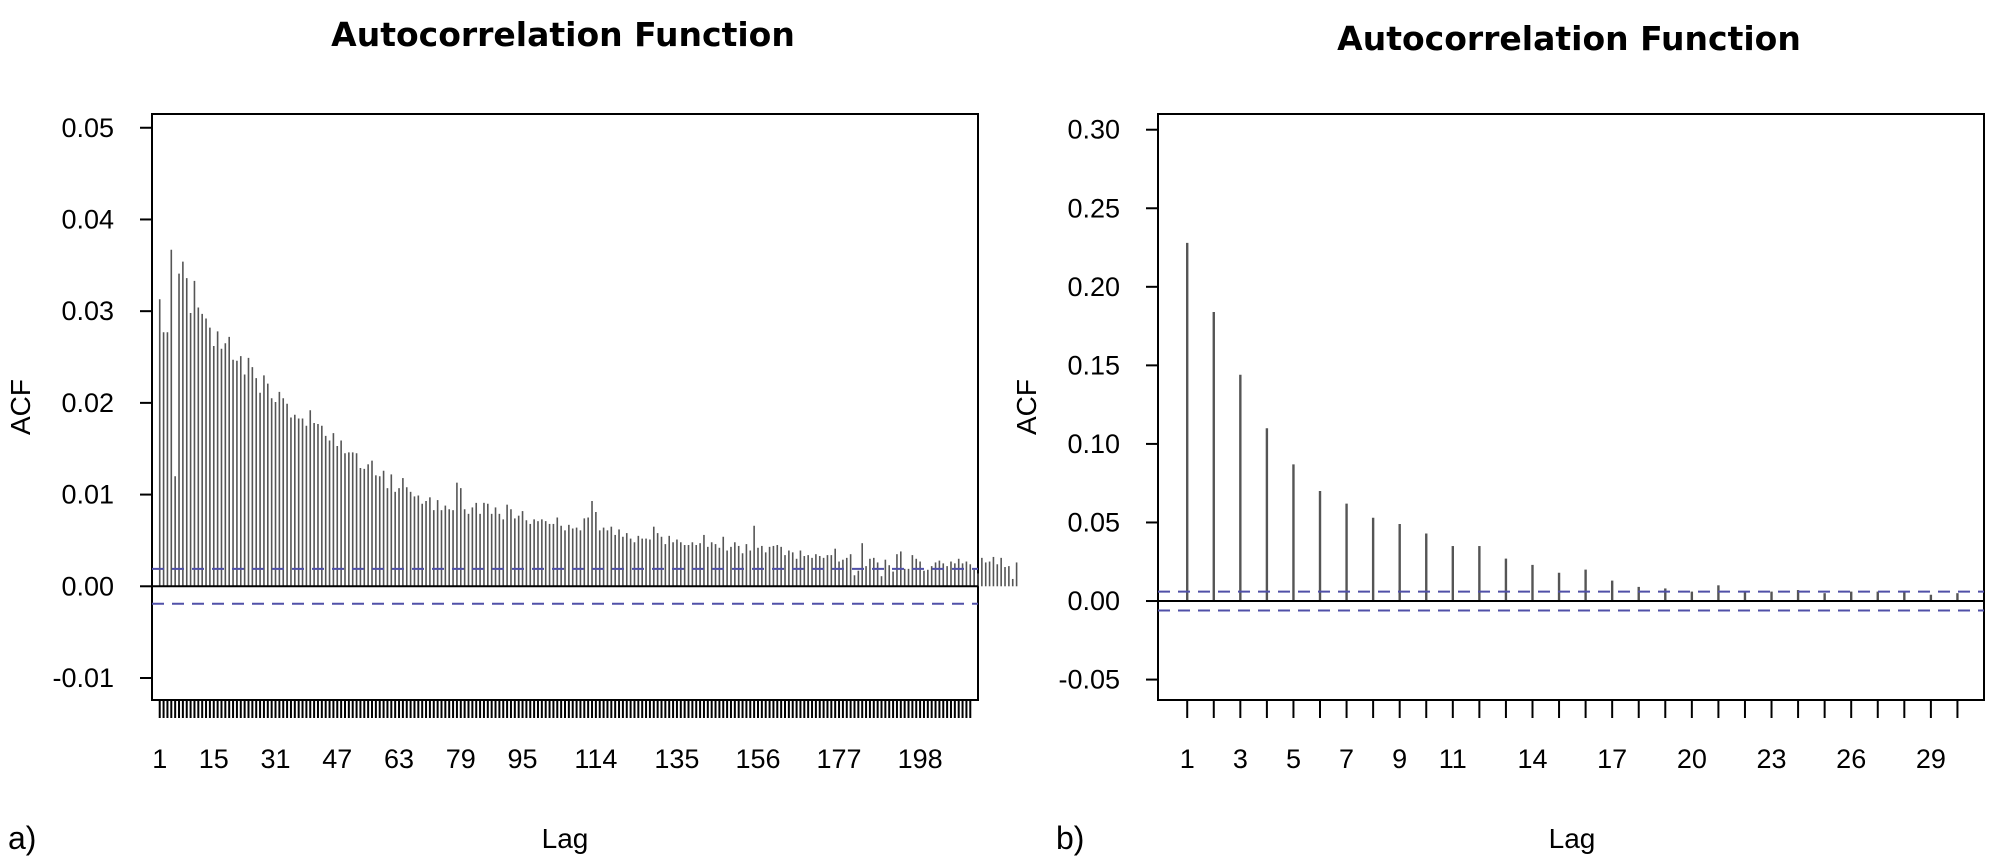  I want to click on x-tick-label-a: 114, so click(595, 759).